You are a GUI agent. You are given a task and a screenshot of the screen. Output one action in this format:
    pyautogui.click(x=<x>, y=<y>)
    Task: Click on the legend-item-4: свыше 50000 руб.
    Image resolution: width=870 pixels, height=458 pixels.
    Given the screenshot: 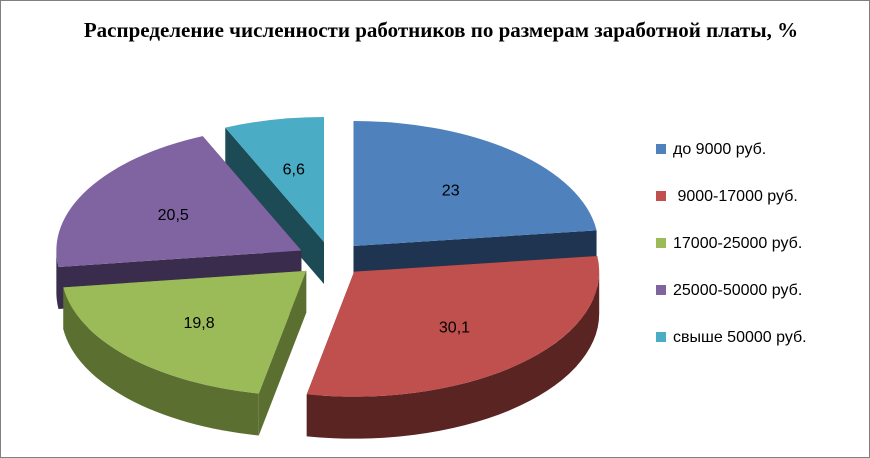 What is the action you would take?
    pyautogui.click(x=731, y=352)
    